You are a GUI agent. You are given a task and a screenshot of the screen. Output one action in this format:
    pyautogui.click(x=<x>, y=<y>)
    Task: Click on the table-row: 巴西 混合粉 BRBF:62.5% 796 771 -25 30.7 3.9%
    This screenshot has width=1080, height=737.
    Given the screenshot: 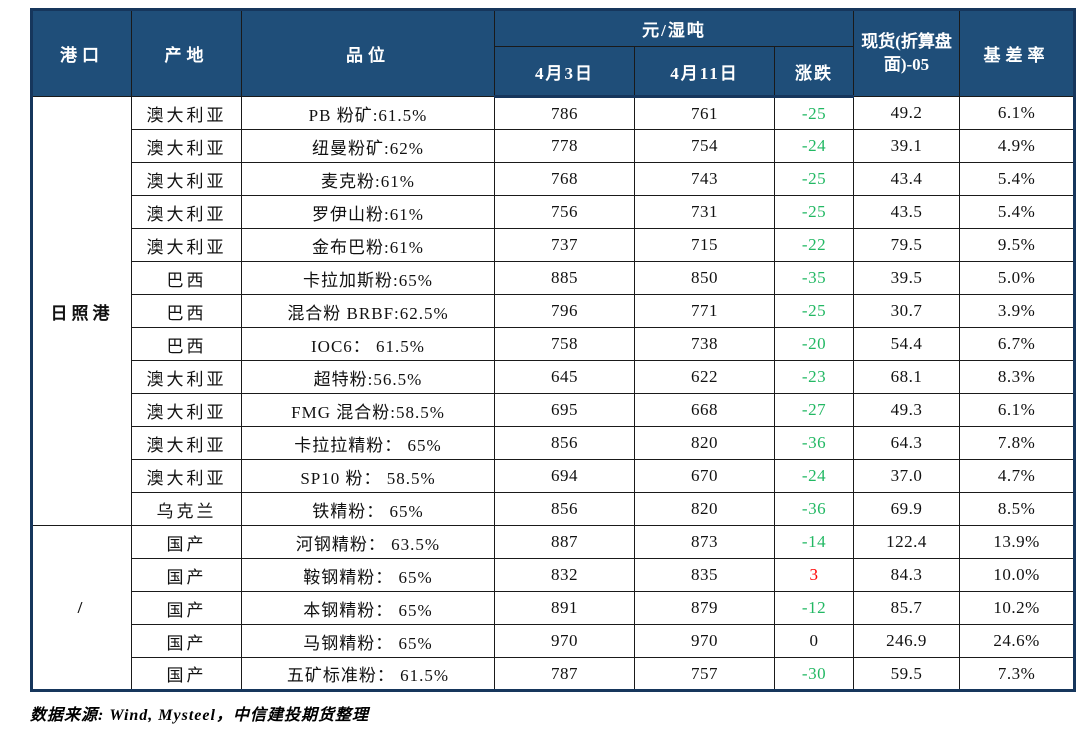 What is the action you would take?
    pyautogui.click(x=554, y=311)
    